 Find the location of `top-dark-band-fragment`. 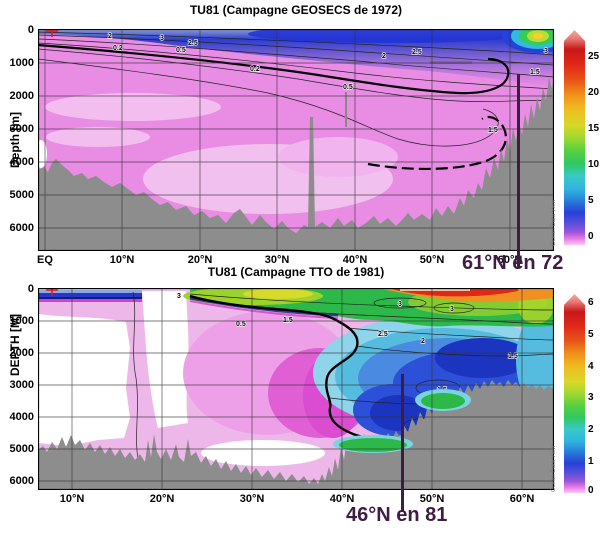

top-dark-band-fragment is located at coordinates (451, 62).